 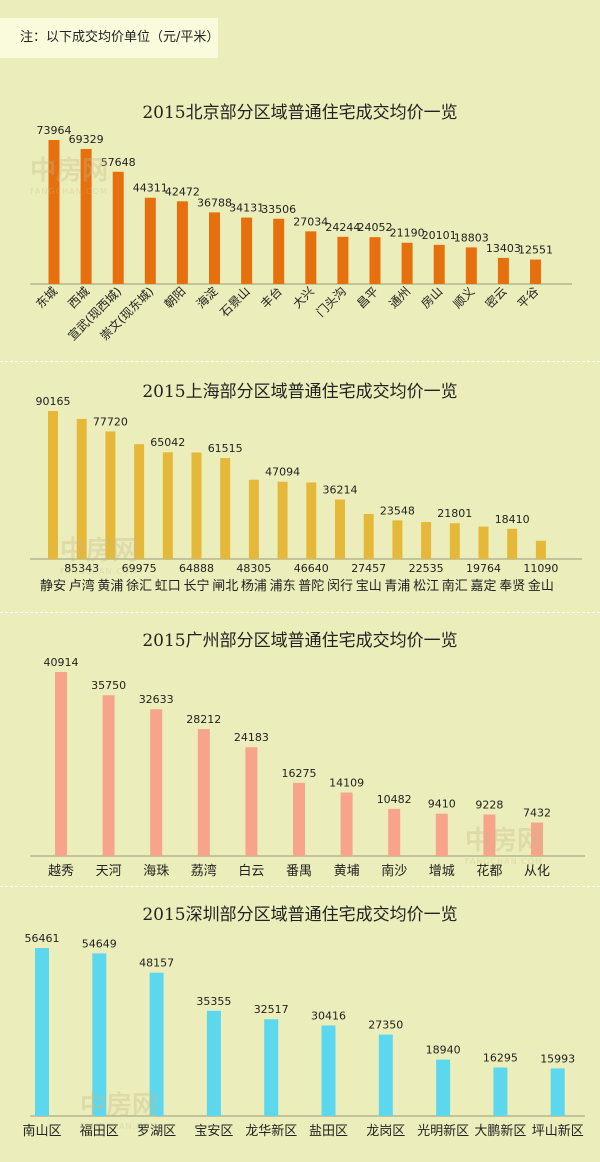 I want to click on data-label: 13403, so click(x=503, y=248).